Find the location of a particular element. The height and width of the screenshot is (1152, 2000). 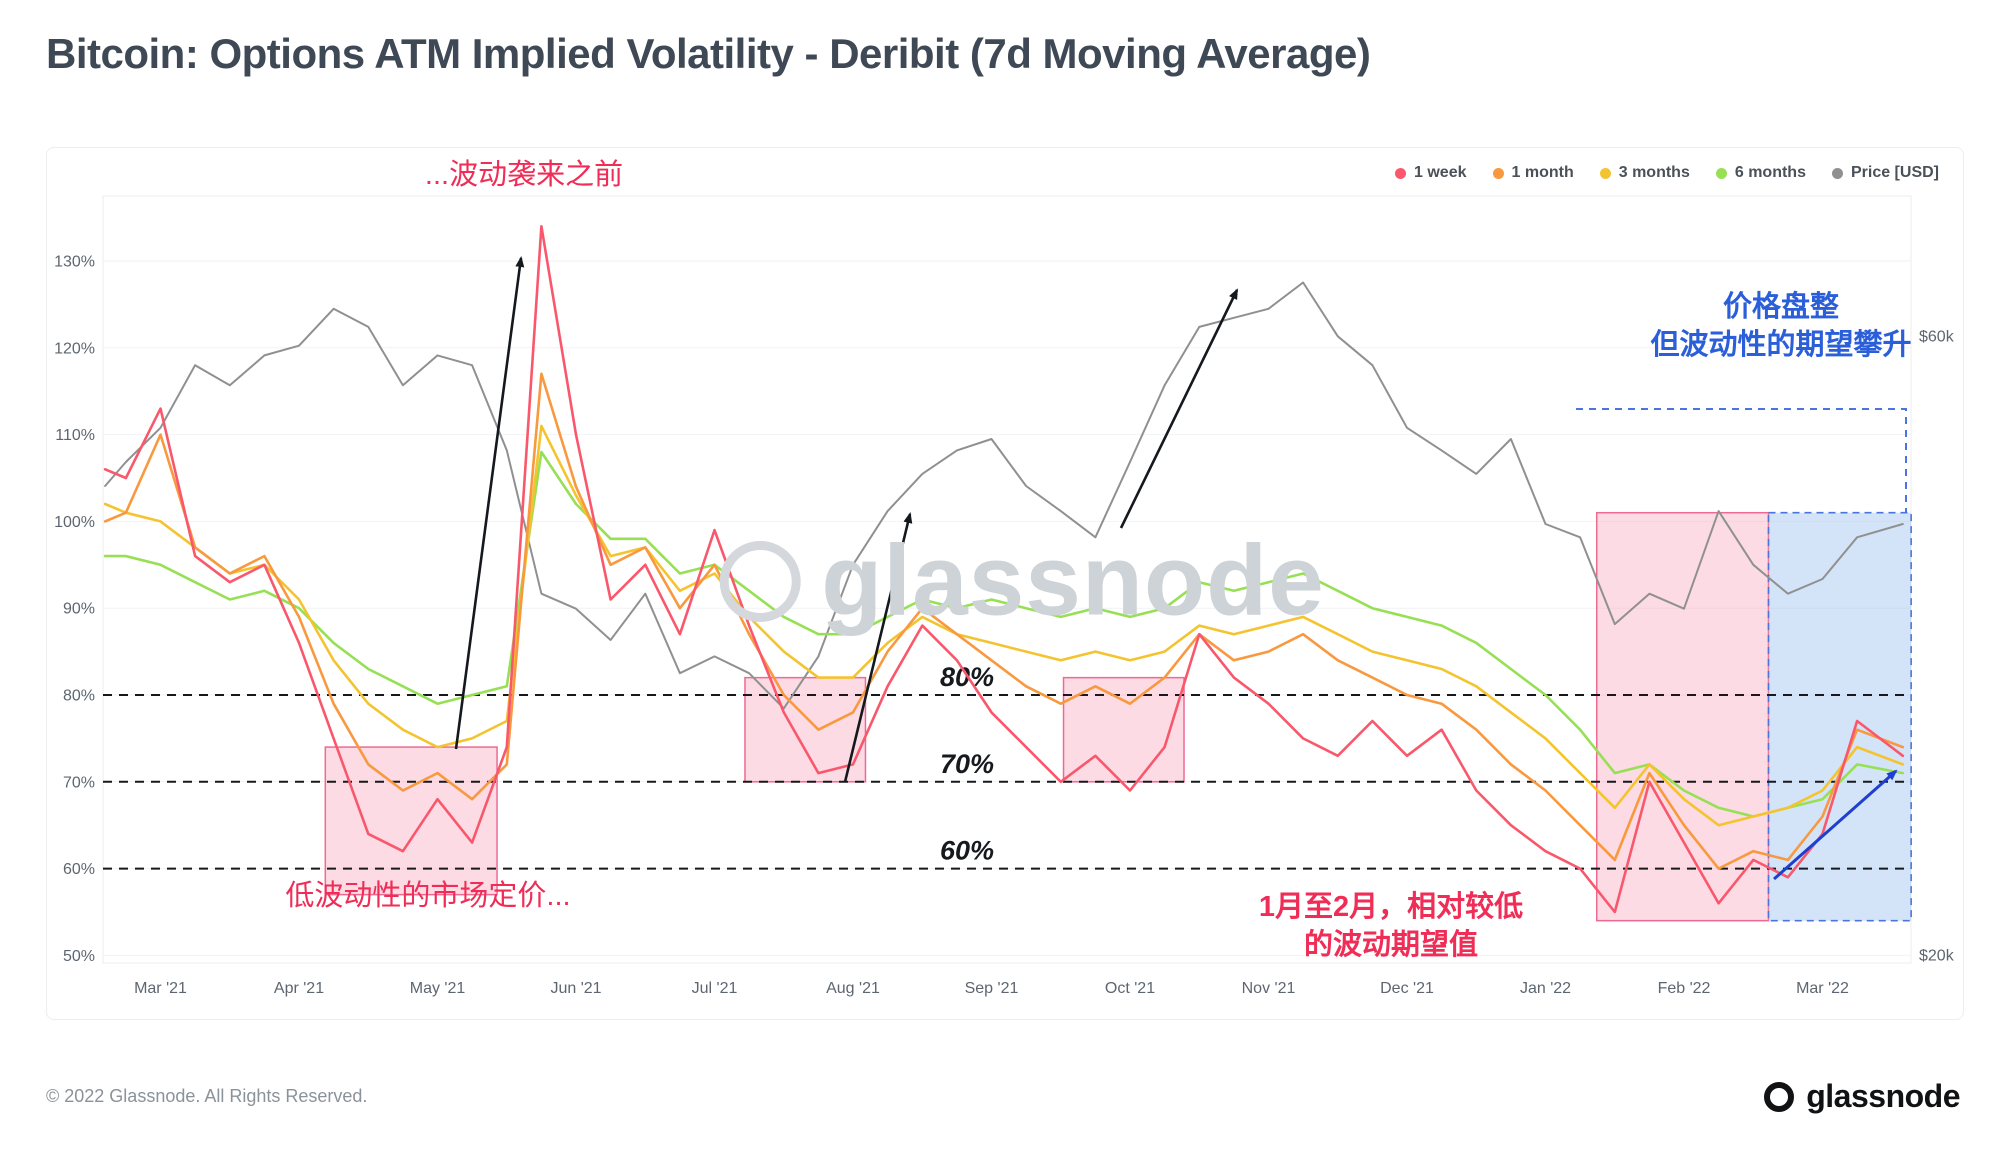

y-axis-label-60: 60% is located at coordinates (79, 869).